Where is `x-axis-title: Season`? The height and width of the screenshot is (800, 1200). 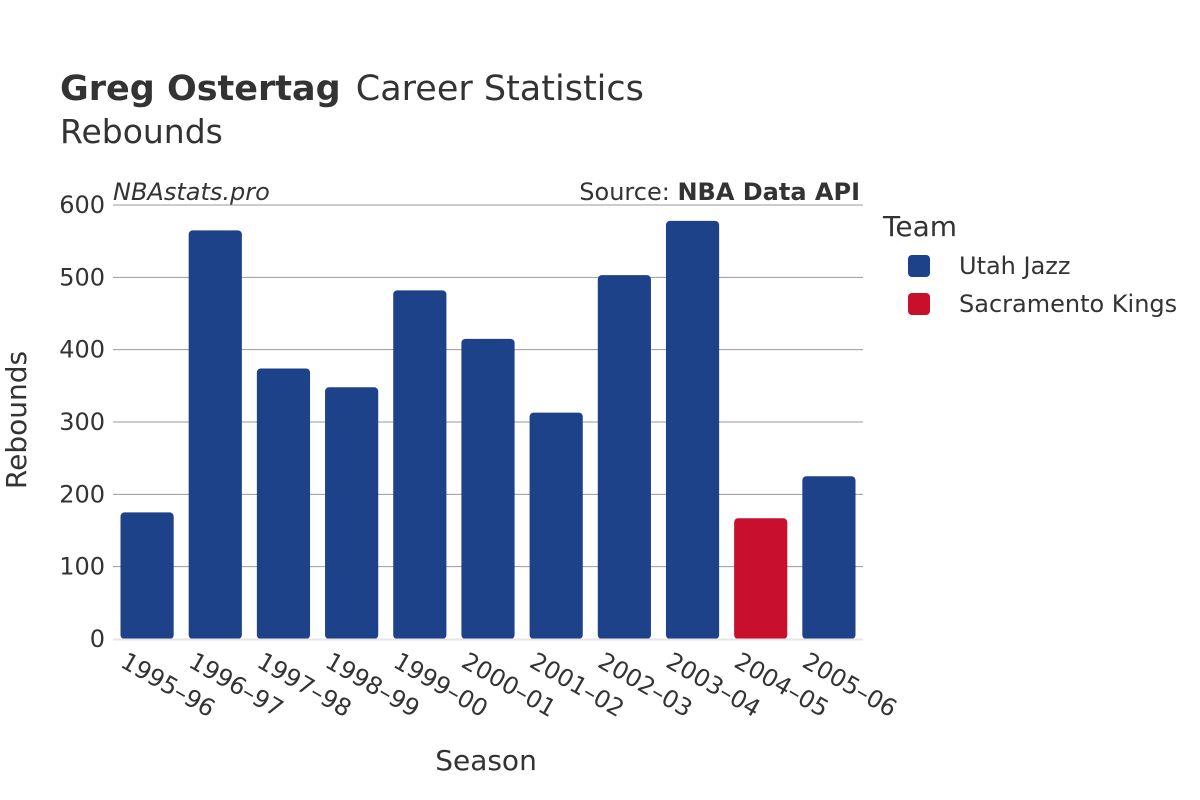 x-axis-title: Season is located at coordinates (486, 760).